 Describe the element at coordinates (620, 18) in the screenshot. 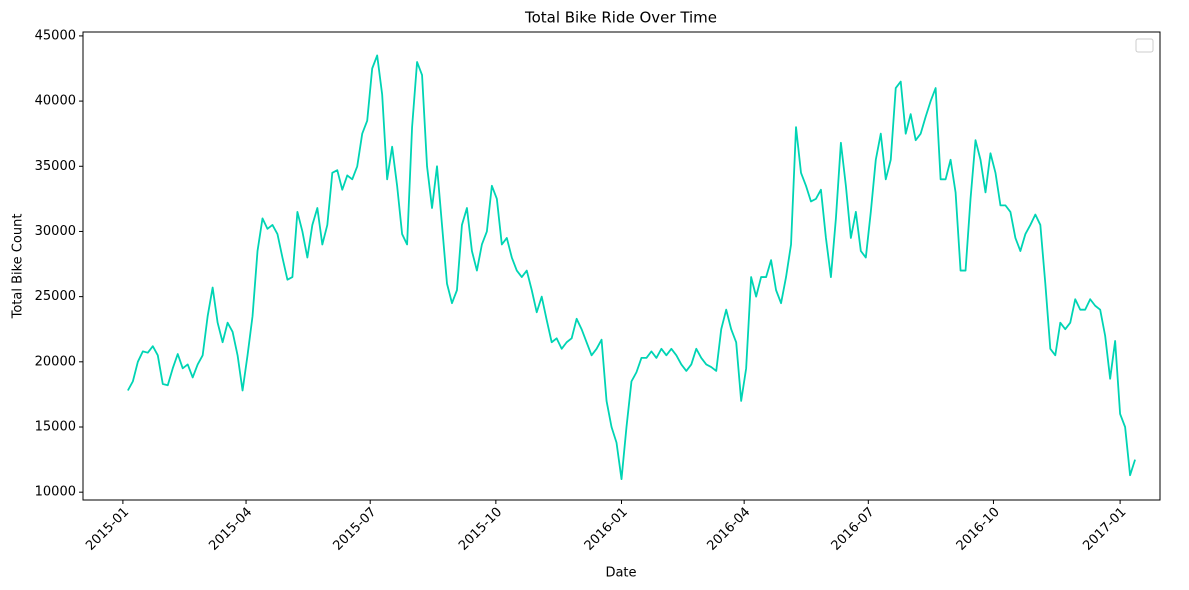

I see `chart-title: Total Bike Ride Over Time` at that location.